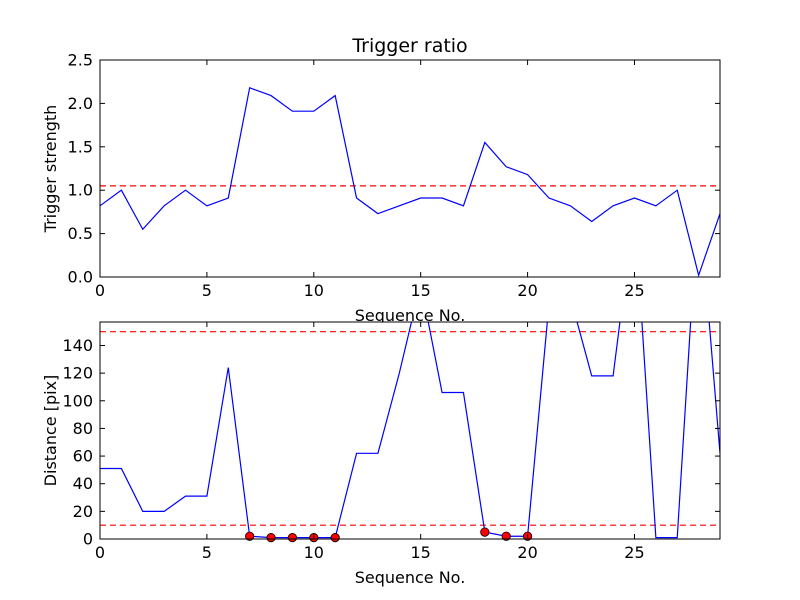  I want to click on y-tick-label: 0, so click(88, 539).